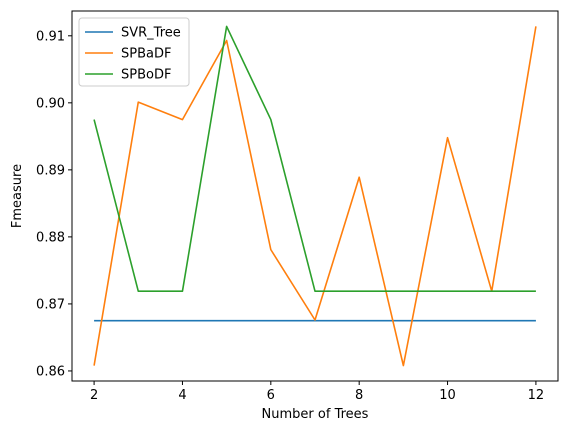 This screenshot has height=432, width=576. What do you see at coordinates (94, 395) in the screenshot?
I see `x-tick-label: 2` at bounding box center [94, 395].